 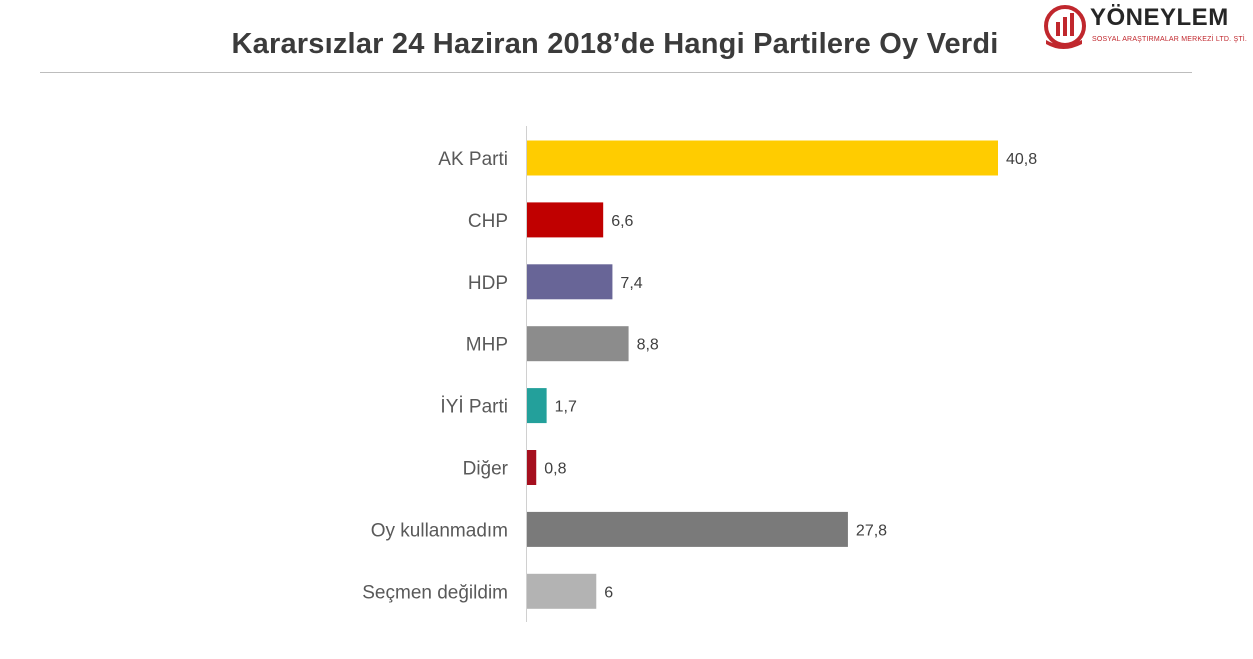 I want to click on category-label: İYİ Parti, so click(x=474, y=407).